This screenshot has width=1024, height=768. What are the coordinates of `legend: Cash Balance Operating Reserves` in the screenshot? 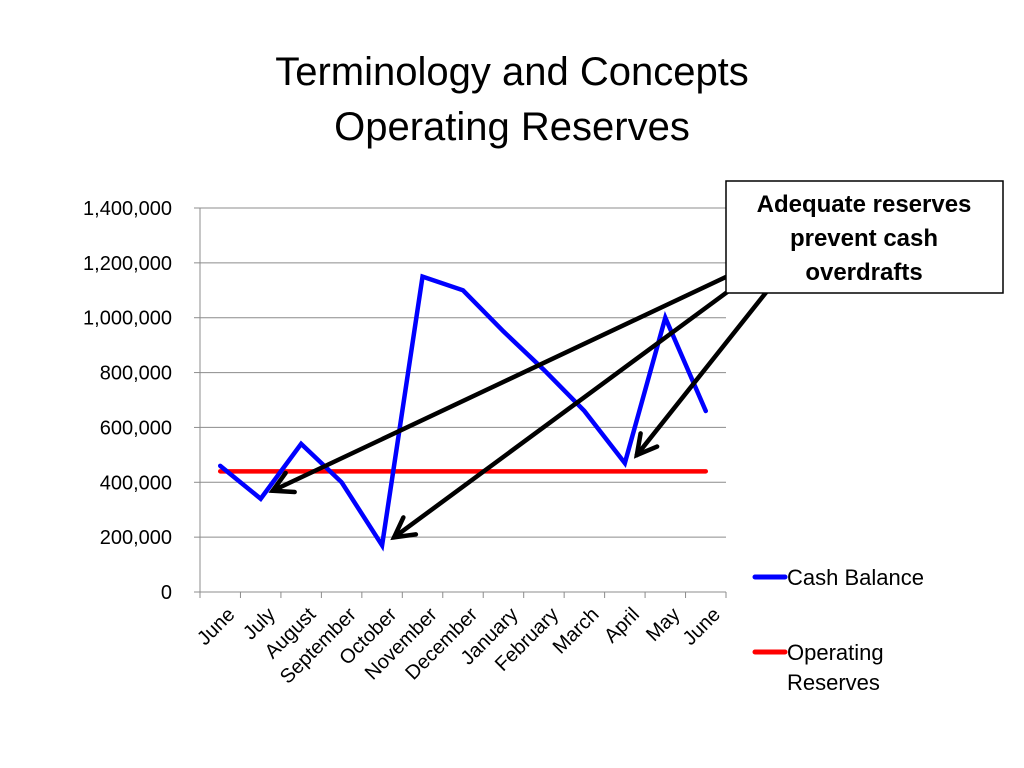 It's located at (838, 630).